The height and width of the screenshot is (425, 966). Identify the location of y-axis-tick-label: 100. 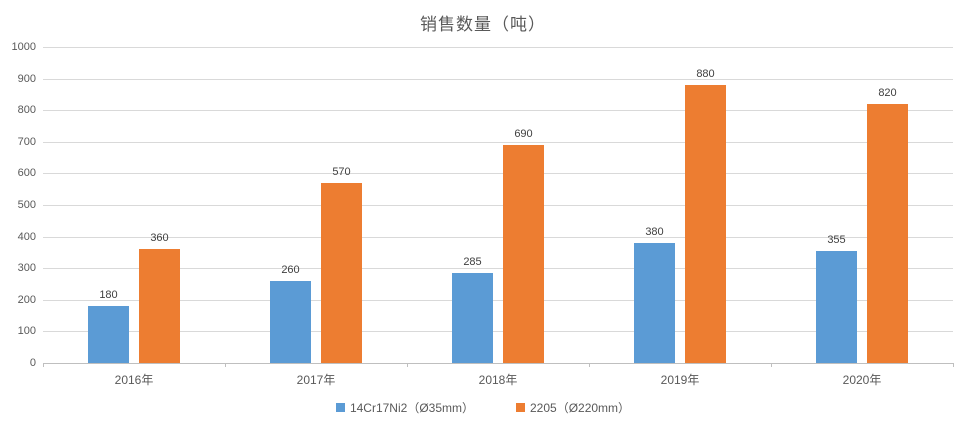
(26, 331).